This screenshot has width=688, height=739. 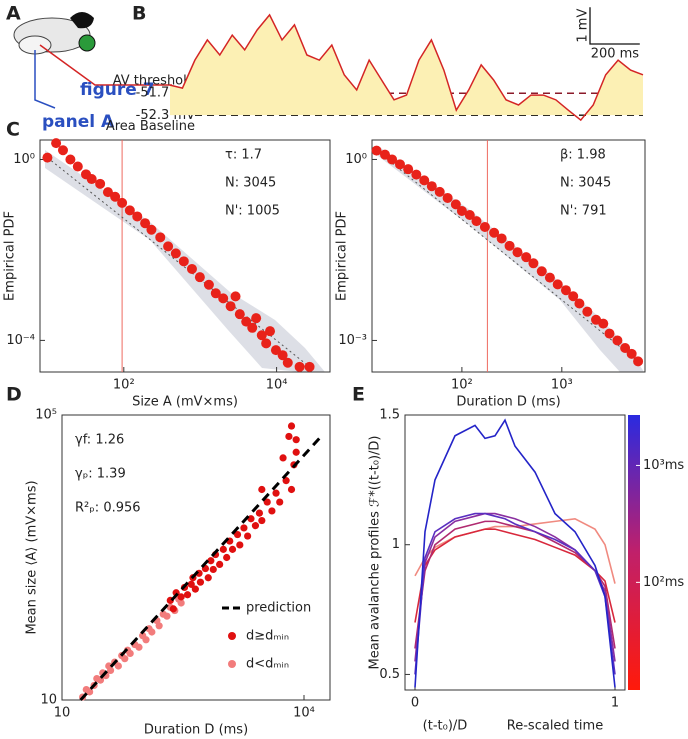 I want to click on colorbar, so click(x=634, y=552).